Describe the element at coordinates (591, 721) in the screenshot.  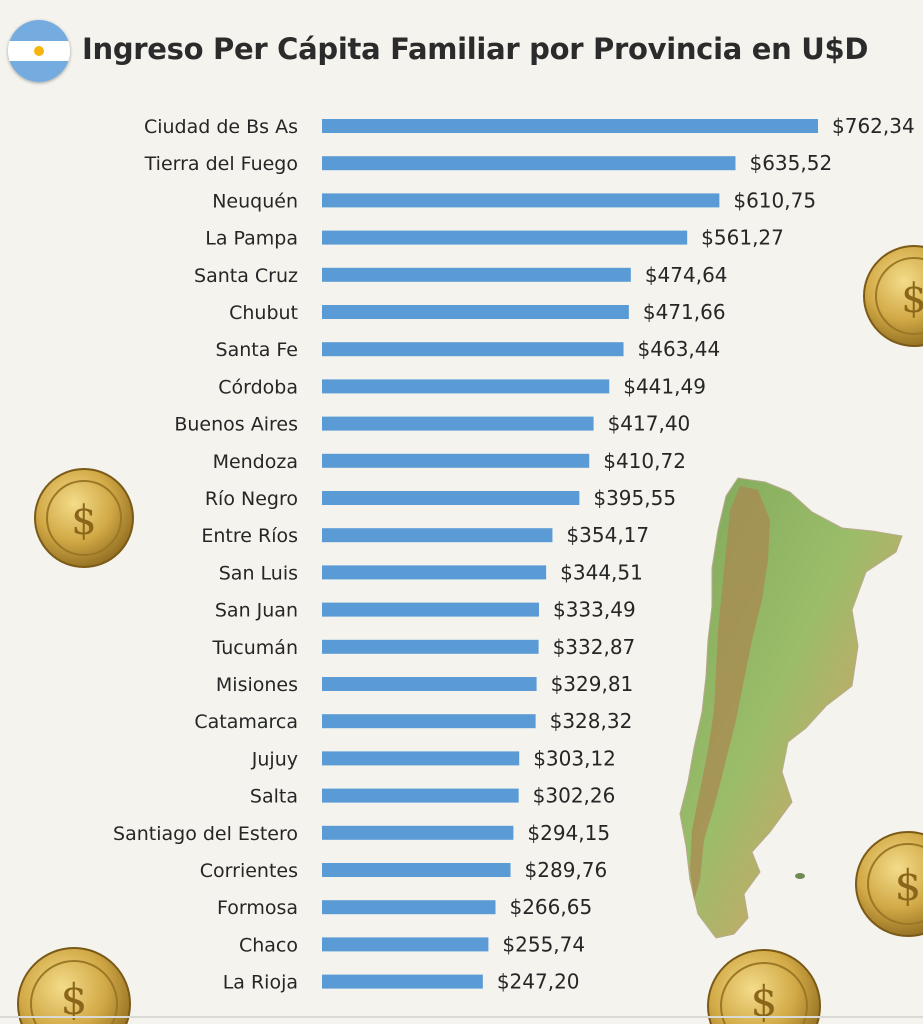
I see `value-label: $328,32` at that location.